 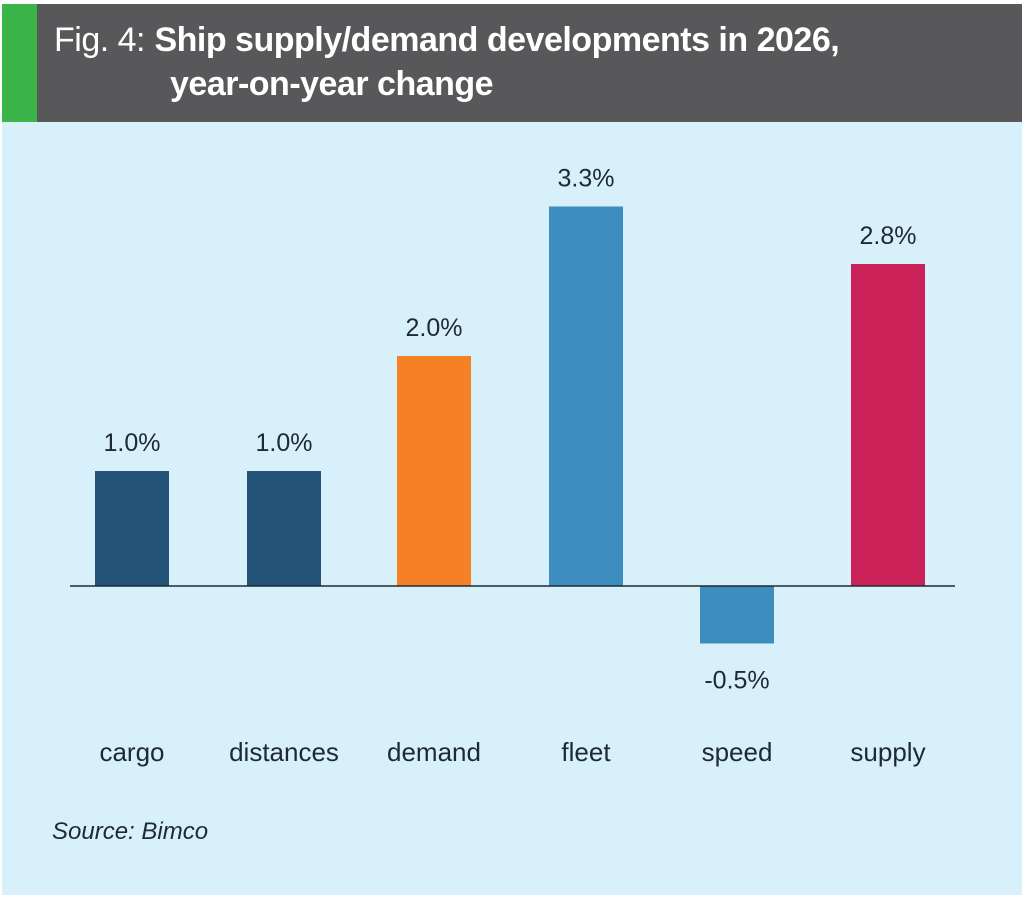 What do you see at coordinates (586, 179) in the screenshot?
I see `value-label-fleet: 3.3%` at bounding box center [586, 179].